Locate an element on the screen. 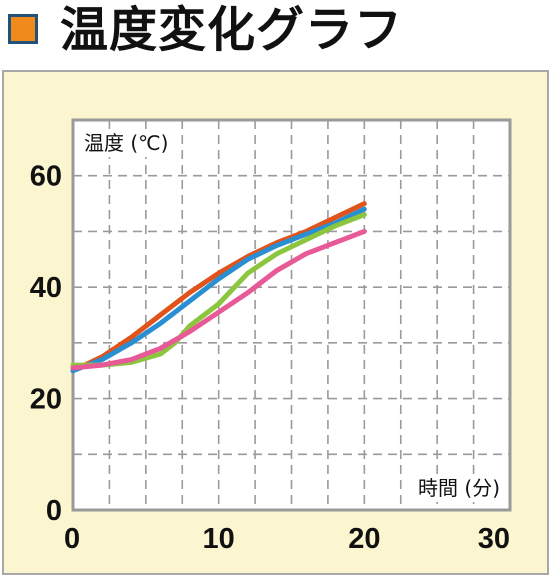 The image size is (551, 577). y-tick-label: 20 is located at coordinates (46, 400).